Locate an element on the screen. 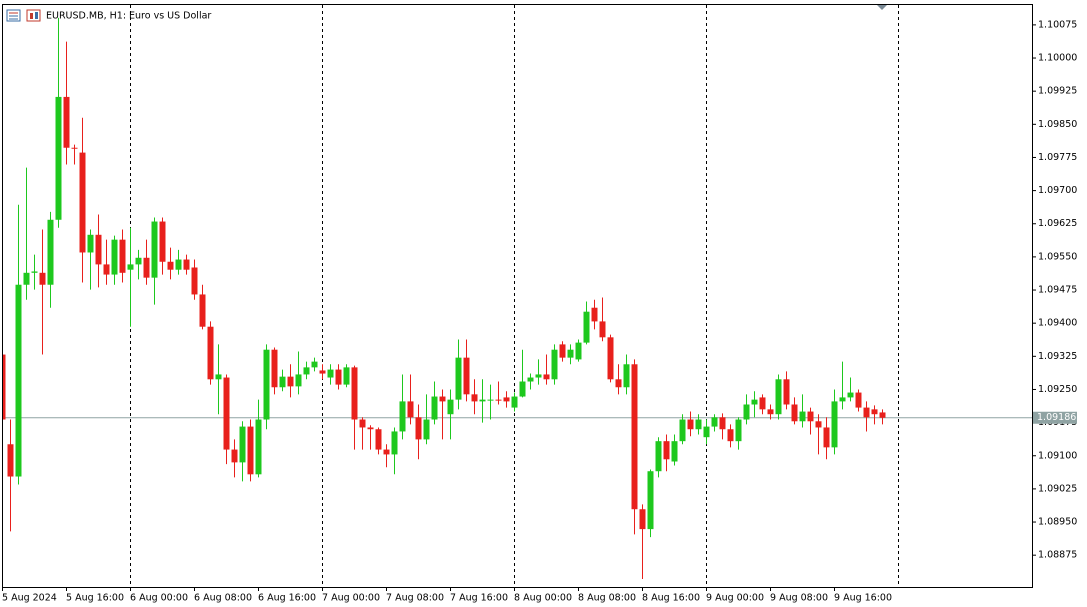 The width and height of the screenshot is (1087, 607). y-tick-label: 1.09250 is located at coordinates (1057, 389).